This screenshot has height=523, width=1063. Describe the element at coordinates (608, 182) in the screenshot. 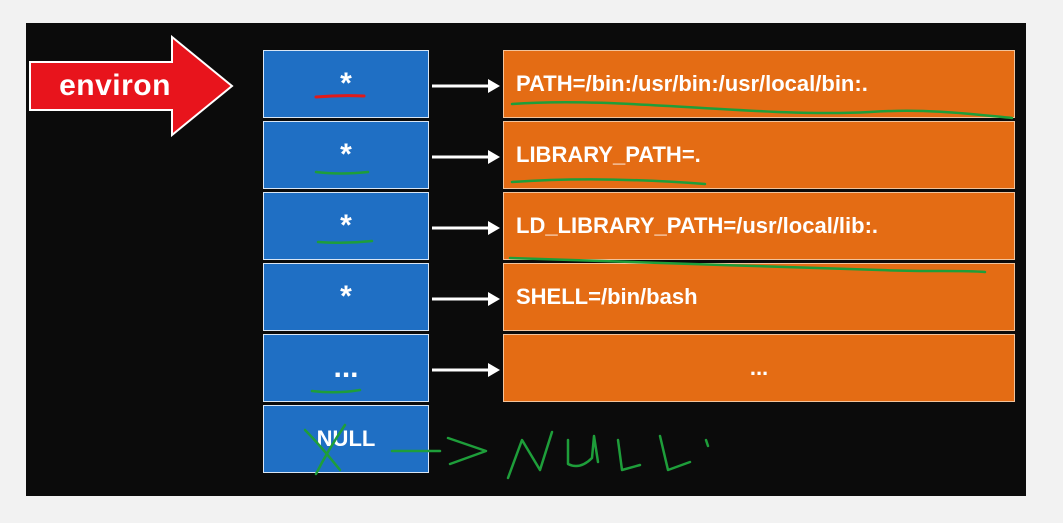

I see `green-underline-library` at that location.